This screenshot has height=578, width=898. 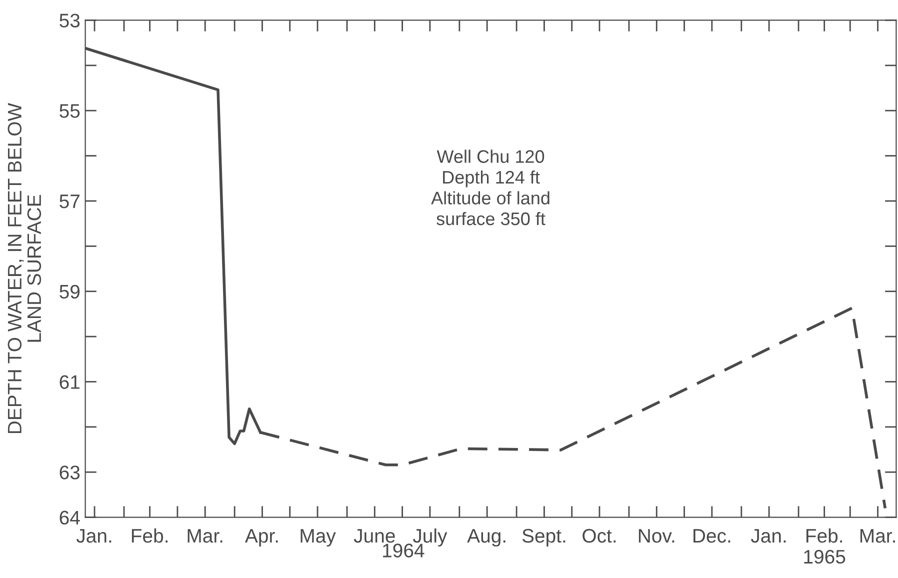 What do you see at coordinates (70, 517) in the screenshot?
I see `y-tick-label: 64` at bounding box center [70, 517].